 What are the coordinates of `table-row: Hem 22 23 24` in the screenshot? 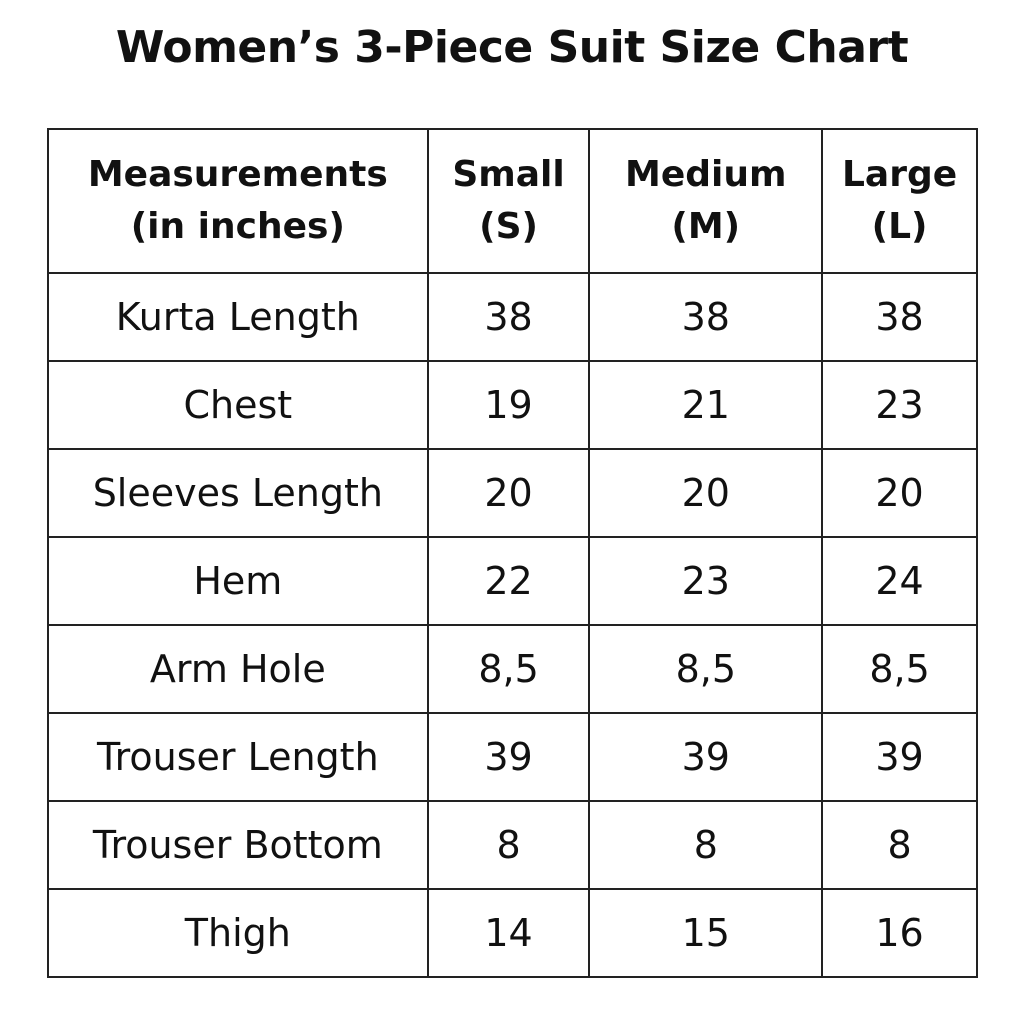 It's located at (512, 581).